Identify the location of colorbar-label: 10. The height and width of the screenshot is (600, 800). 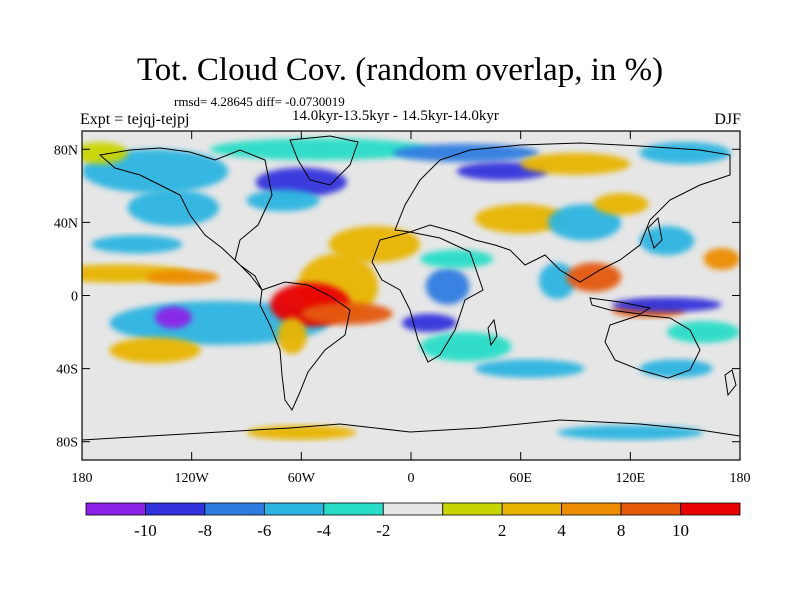
(680, 530).